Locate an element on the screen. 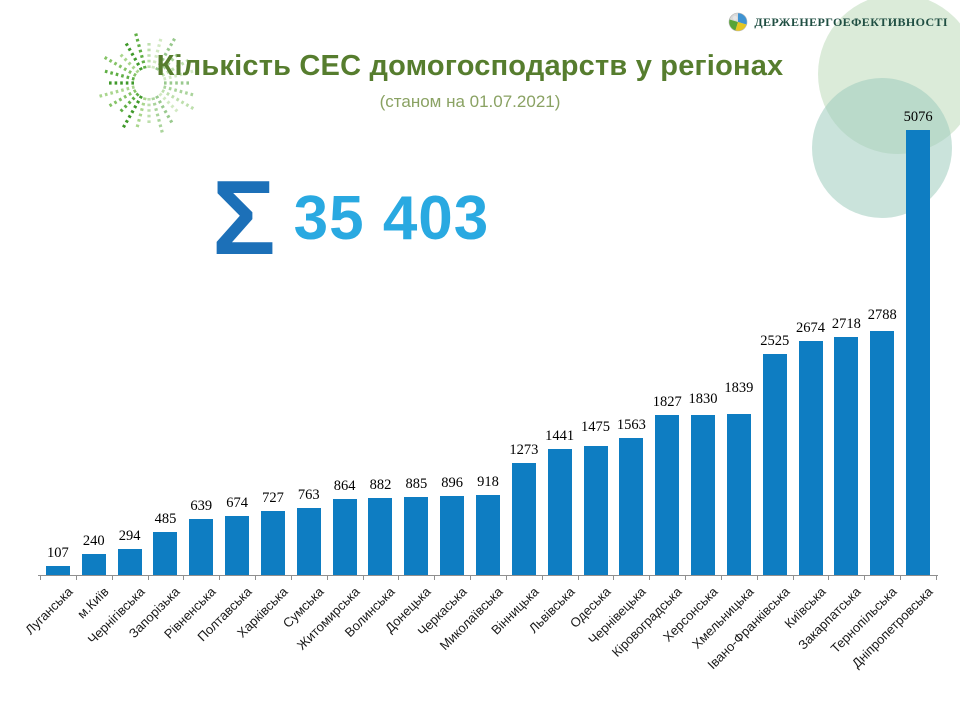 The height and width of the screenshot is (720, 960). bar-value-label: 5076 is located at coordinates (918, 117).